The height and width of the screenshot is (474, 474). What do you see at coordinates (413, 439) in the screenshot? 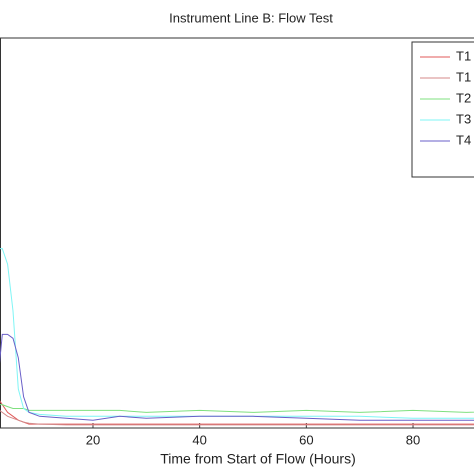
I see `x-tick-label: 80` at bounding box center [413, 439].